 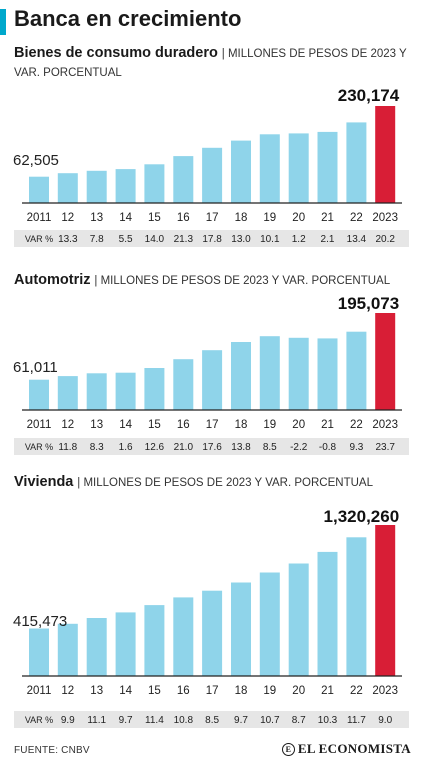 What do you see at coordinates (362, 516) in the screenshot?
I see `data-label-last: 1,320,260` at bounding box center [362, 516].